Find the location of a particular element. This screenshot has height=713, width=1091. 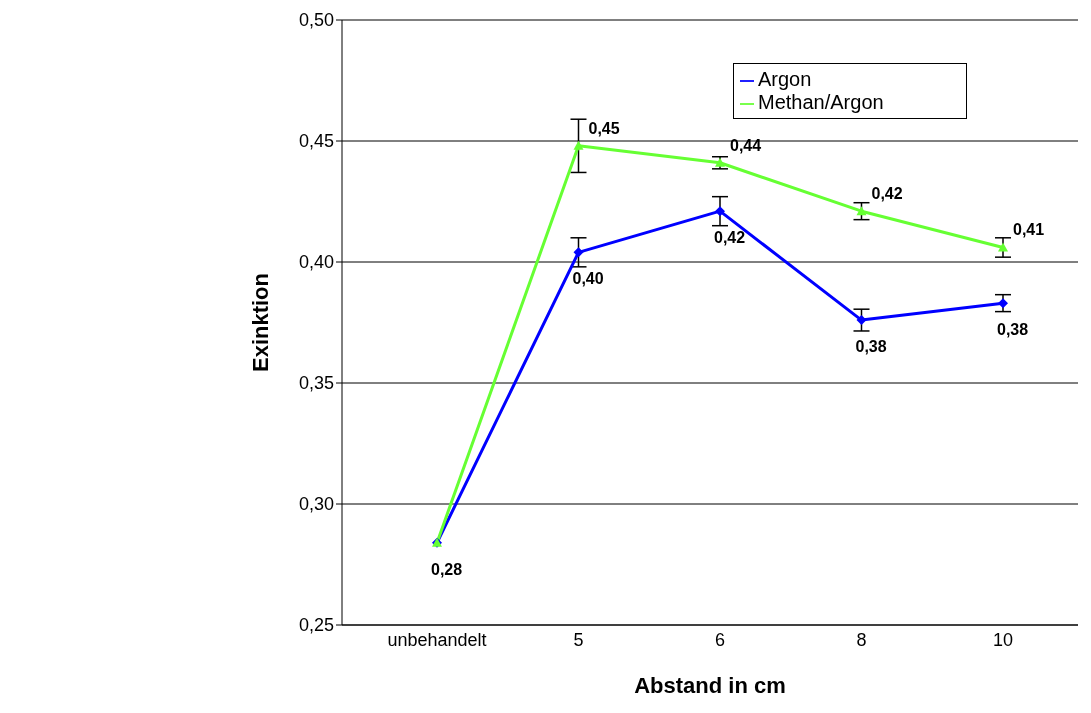

x-tick-label: 8 is located at coordinates (861, 639).